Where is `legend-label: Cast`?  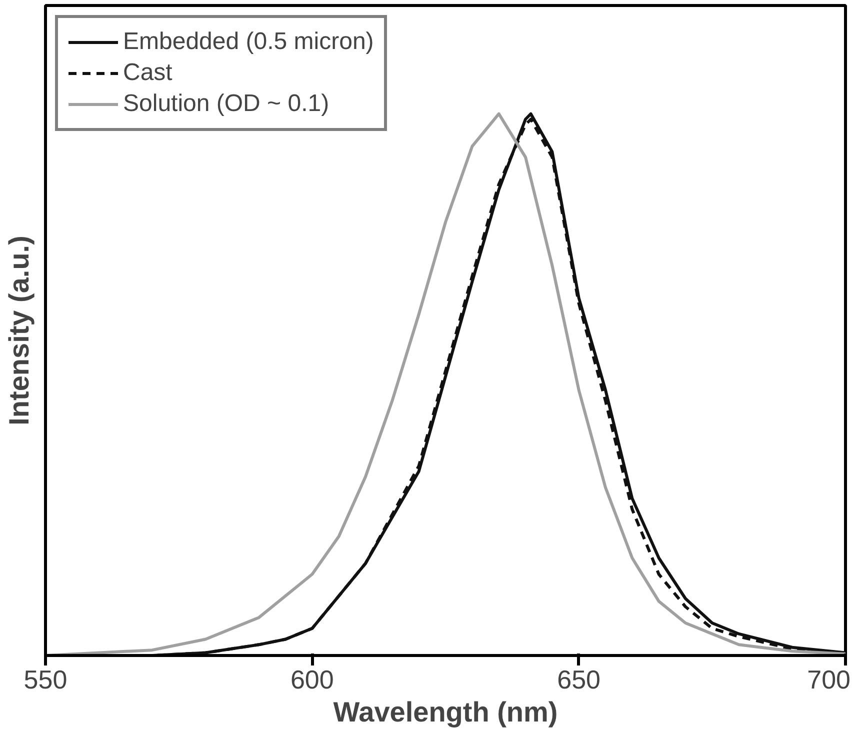 legend-label: Cast is located at coordinates (147, 73).